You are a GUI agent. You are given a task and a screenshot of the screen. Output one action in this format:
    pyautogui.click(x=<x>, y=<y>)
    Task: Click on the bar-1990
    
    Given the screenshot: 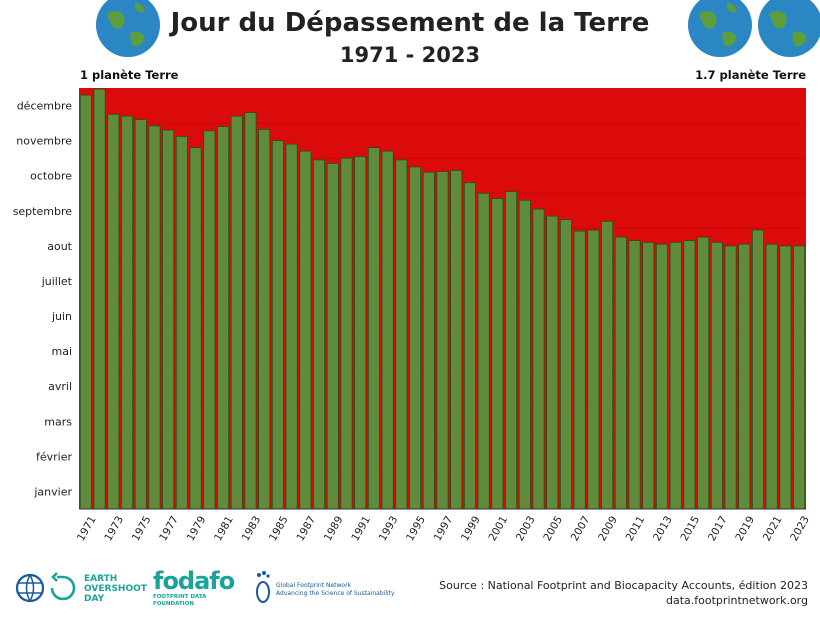 What is the action you would take?
    pyautogui.click(x=346, y=333)
    